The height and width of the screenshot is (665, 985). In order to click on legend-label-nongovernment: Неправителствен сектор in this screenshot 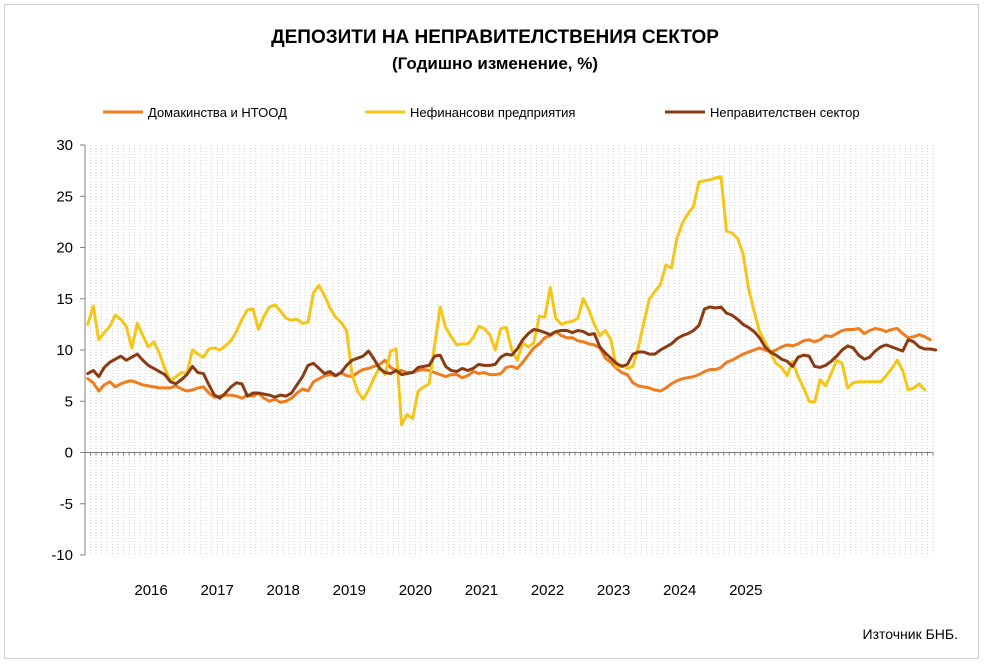, I will do `click(785, 112)`.